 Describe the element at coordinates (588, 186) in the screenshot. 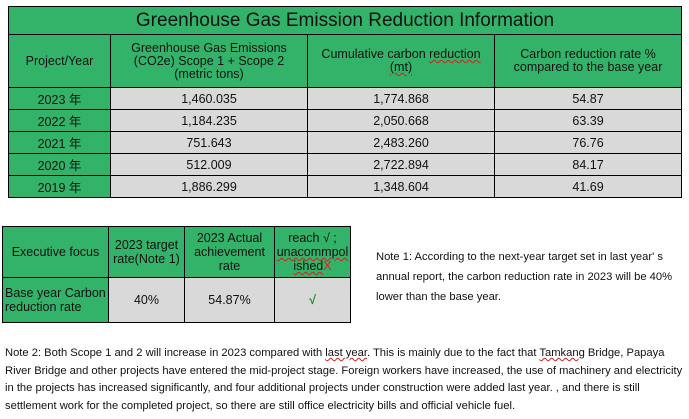

I see `row-rate: 41.69` at that location.